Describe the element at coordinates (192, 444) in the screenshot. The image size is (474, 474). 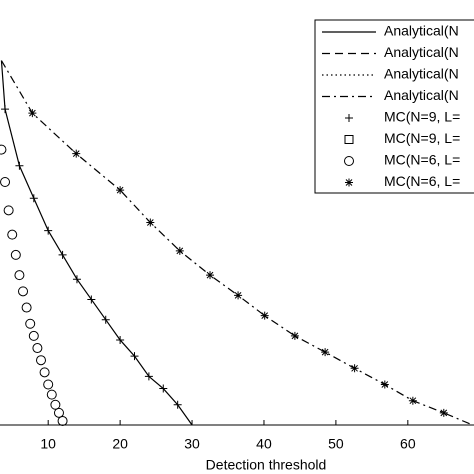
I see `x-tick-label: 30` at that location.